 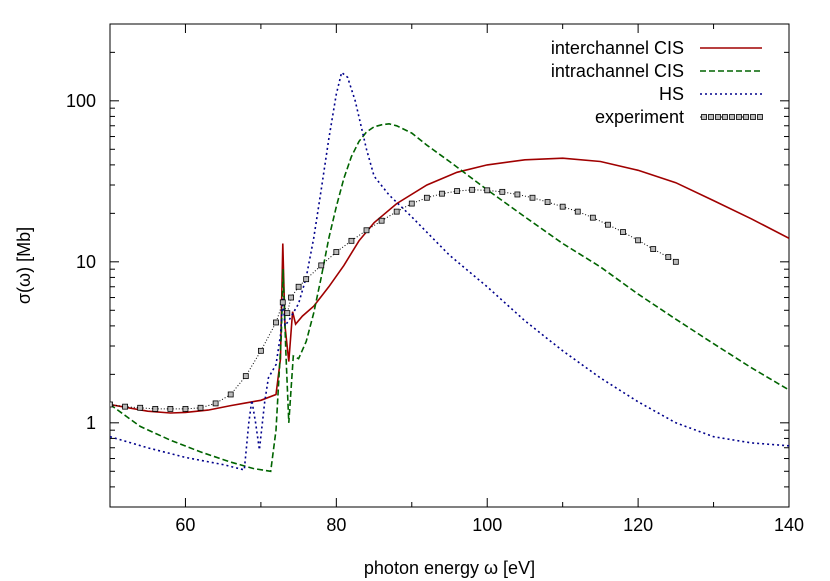 What do you see at coordinates (24, 265) in the screenshot?
I see `y-axis-label: σ(ω) [Mb]` at bounding box center [24, 265].